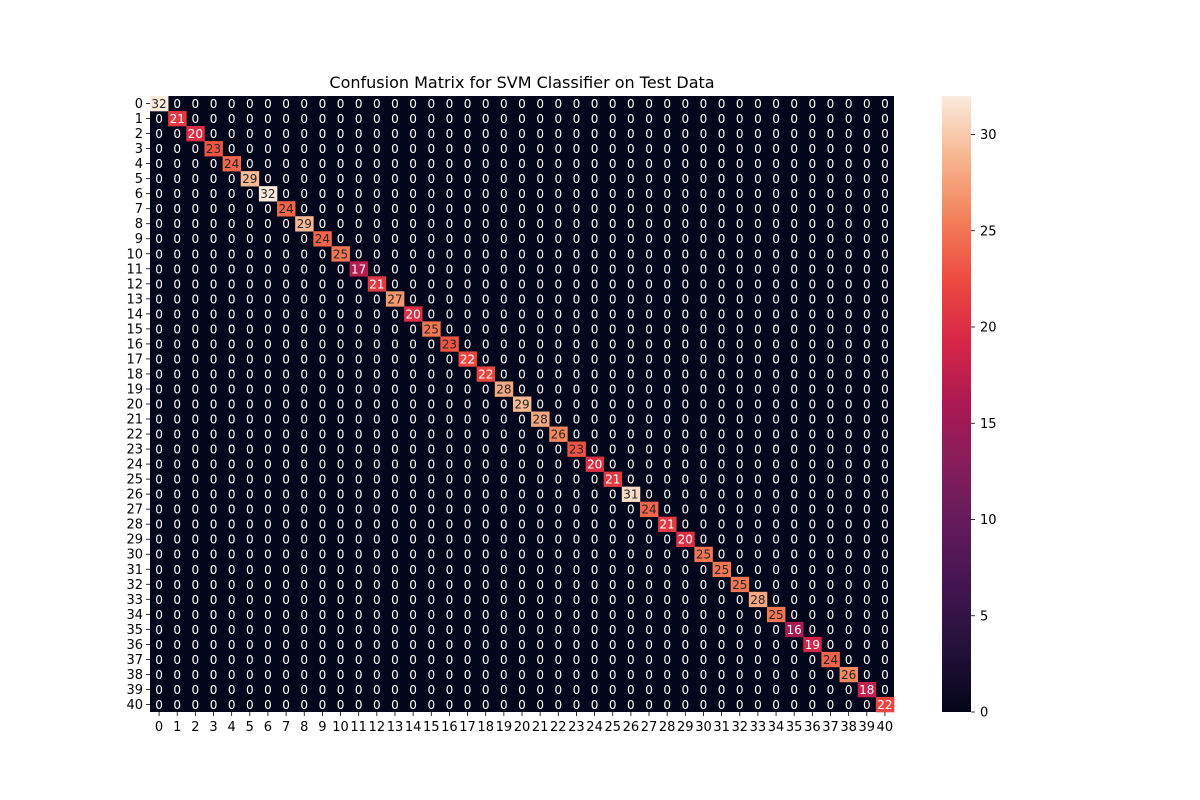 This screenshot has height=800, width=1200. I want to click on x-tick-label: 2, so click(195, 727).